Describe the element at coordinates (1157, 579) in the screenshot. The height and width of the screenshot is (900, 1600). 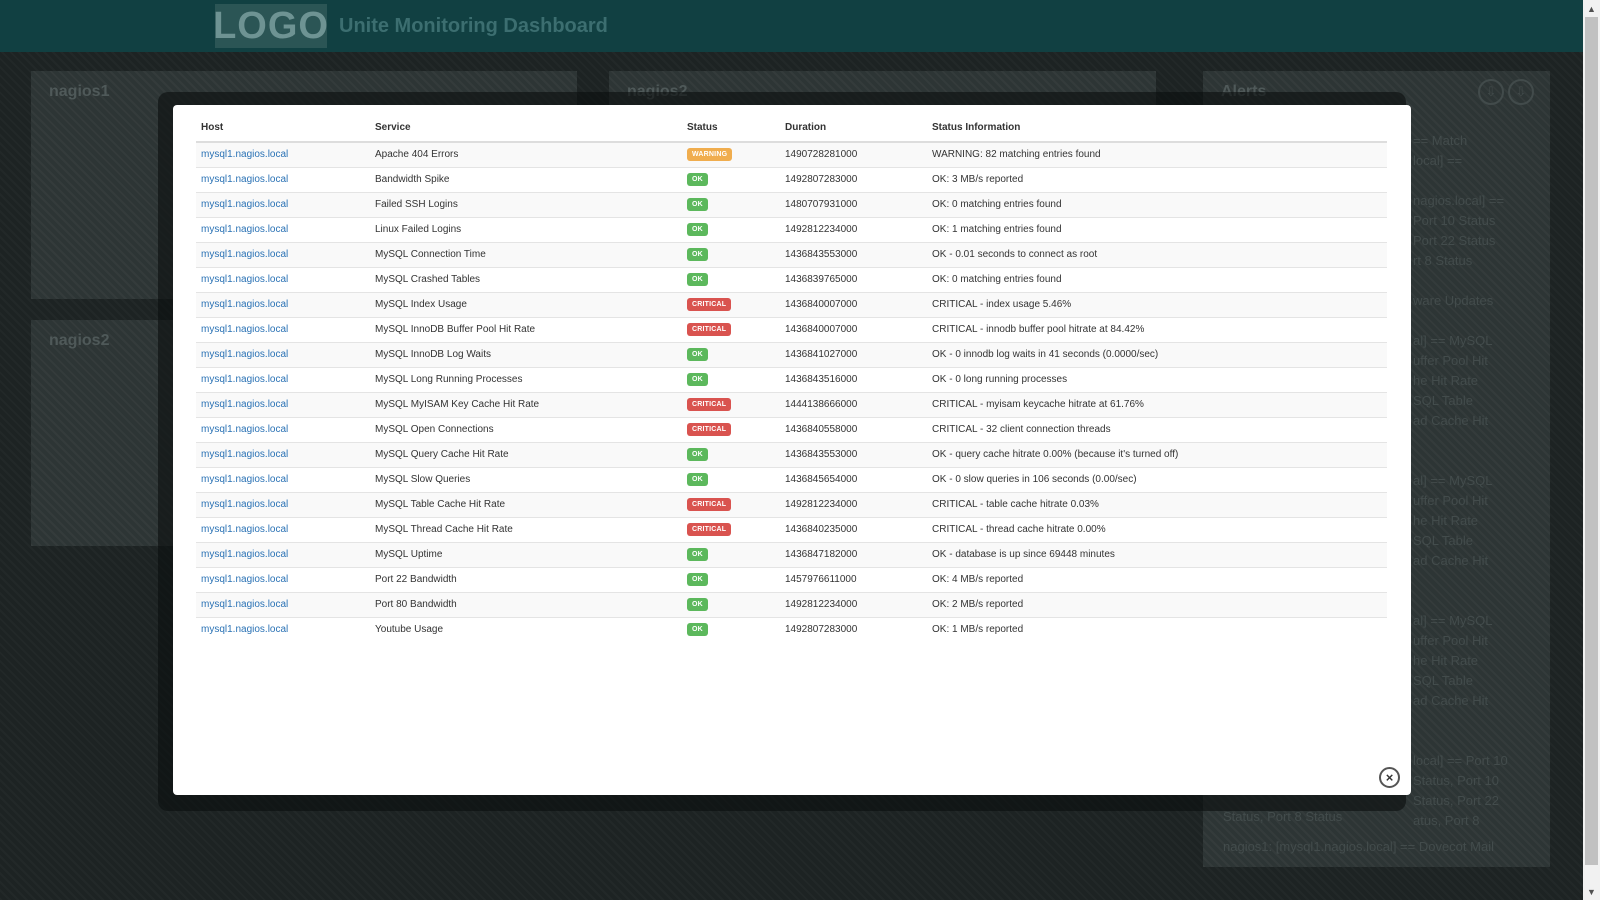
I see `status-information-cell: OK: 4 MB/s reported` at that location.